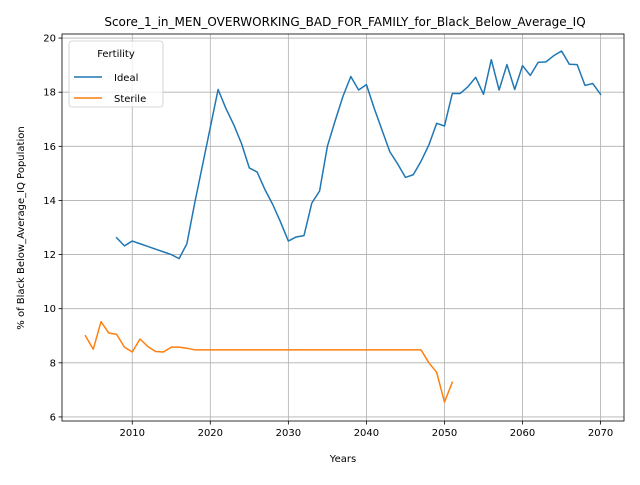 This screenshot has width=640, height=485. Describe the element at coordinates (53, 363) in the screenshot. I see `y-tick-label: 8` at that location.